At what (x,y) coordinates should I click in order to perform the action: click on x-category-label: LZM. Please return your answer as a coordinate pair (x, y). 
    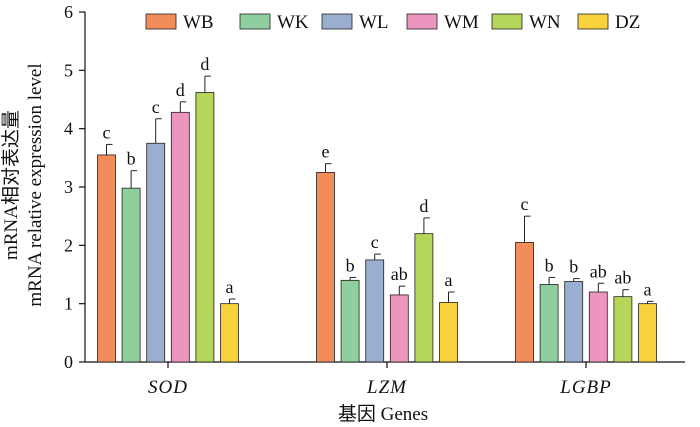
    Looking at the image, I should click on (386, 387).